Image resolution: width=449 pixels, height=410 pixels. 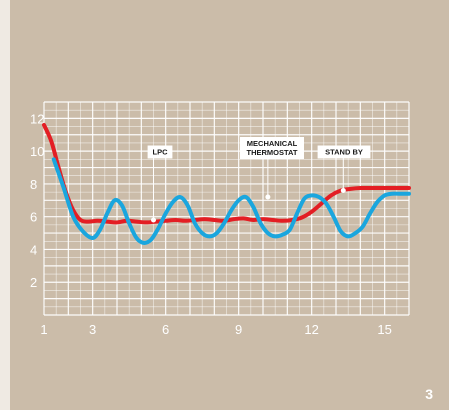 I want to click on x-tick-label: 6, so click(x=165, y=329).